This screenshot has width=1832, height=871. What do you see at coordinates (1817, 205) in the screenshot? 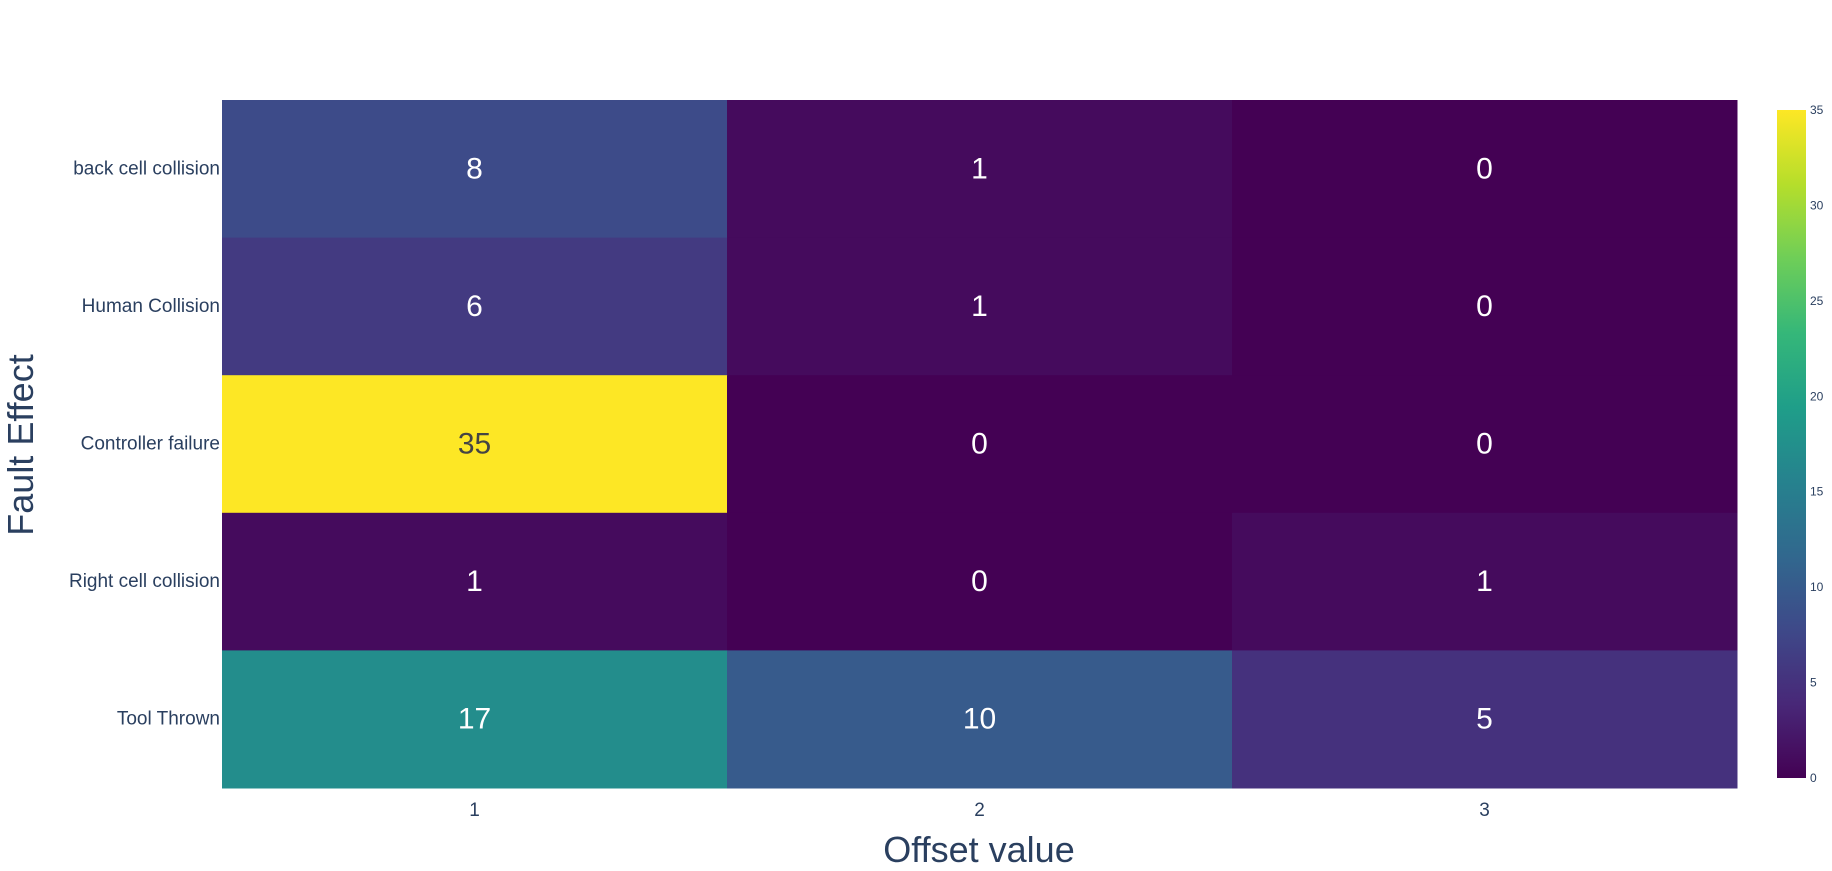
I see `colorbar-tick-label: 30` at bounding box center [1817, 205].